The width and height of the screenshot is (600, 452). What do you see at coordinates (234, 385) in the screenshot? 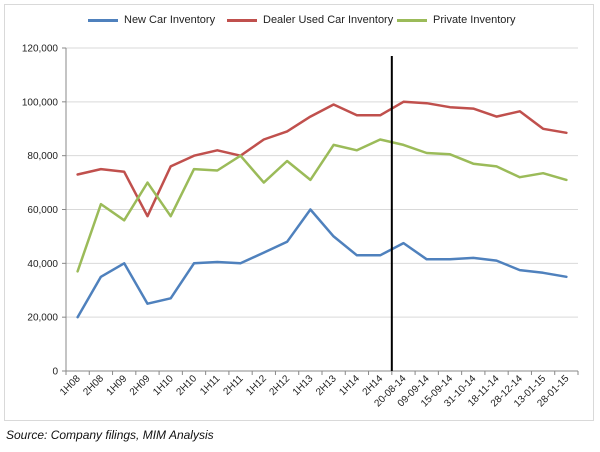
I see `x-tick-label: 2H11` at bounding box center [234, 385].